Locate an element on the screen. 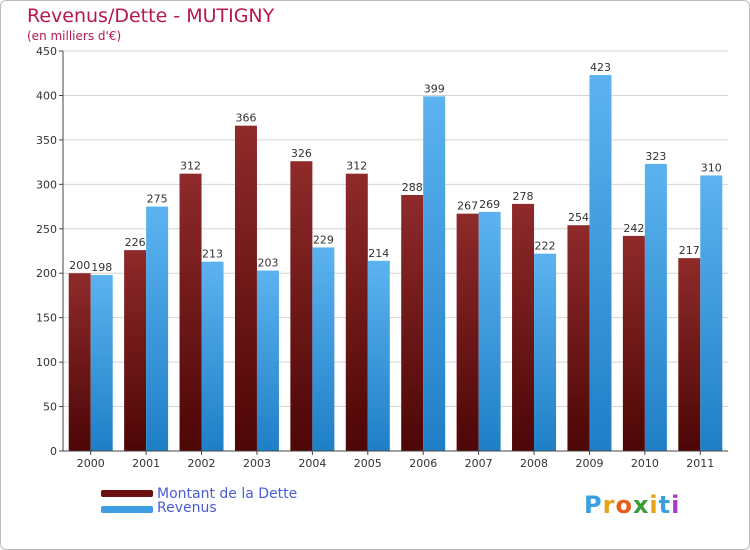  y-tick-label: 450 is located at coordinates (46, 51).